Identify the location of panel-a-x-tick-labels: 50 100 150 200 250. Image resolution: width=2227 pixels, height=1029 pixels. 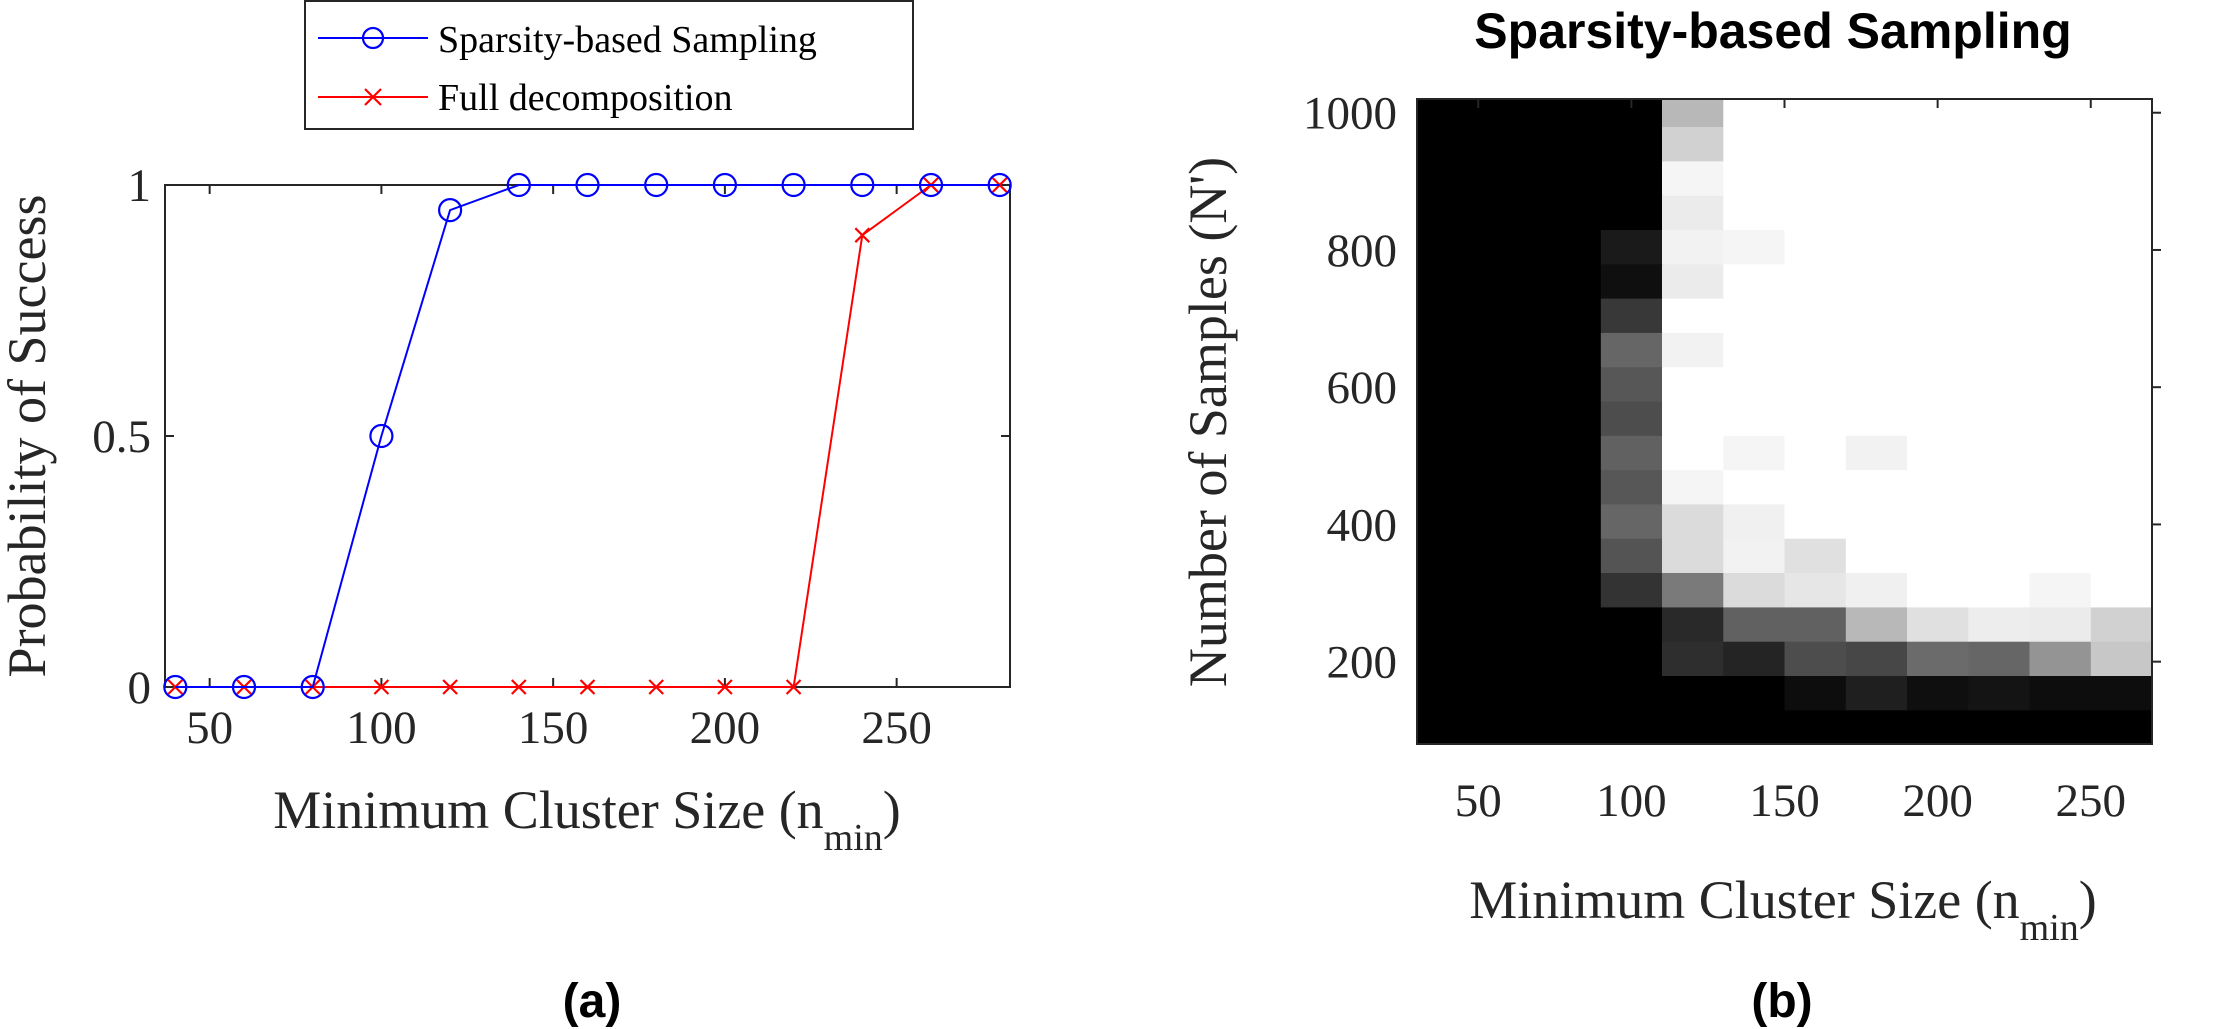
(559, 728).